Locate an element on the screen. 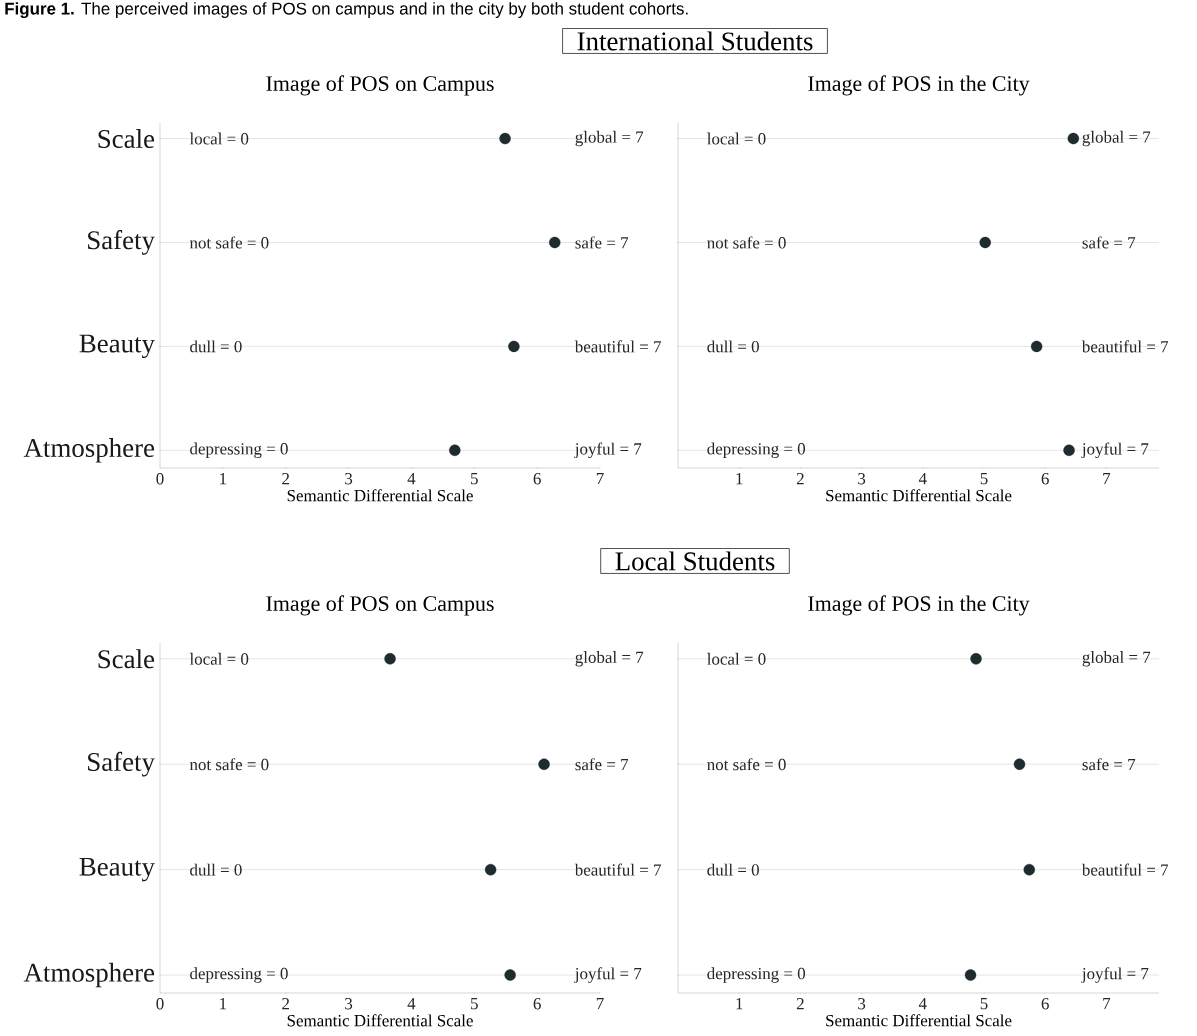 The width and height of the screenshot is (1197, 1036). chart-subtitle: Local Students is located at coordinates (695, 561).